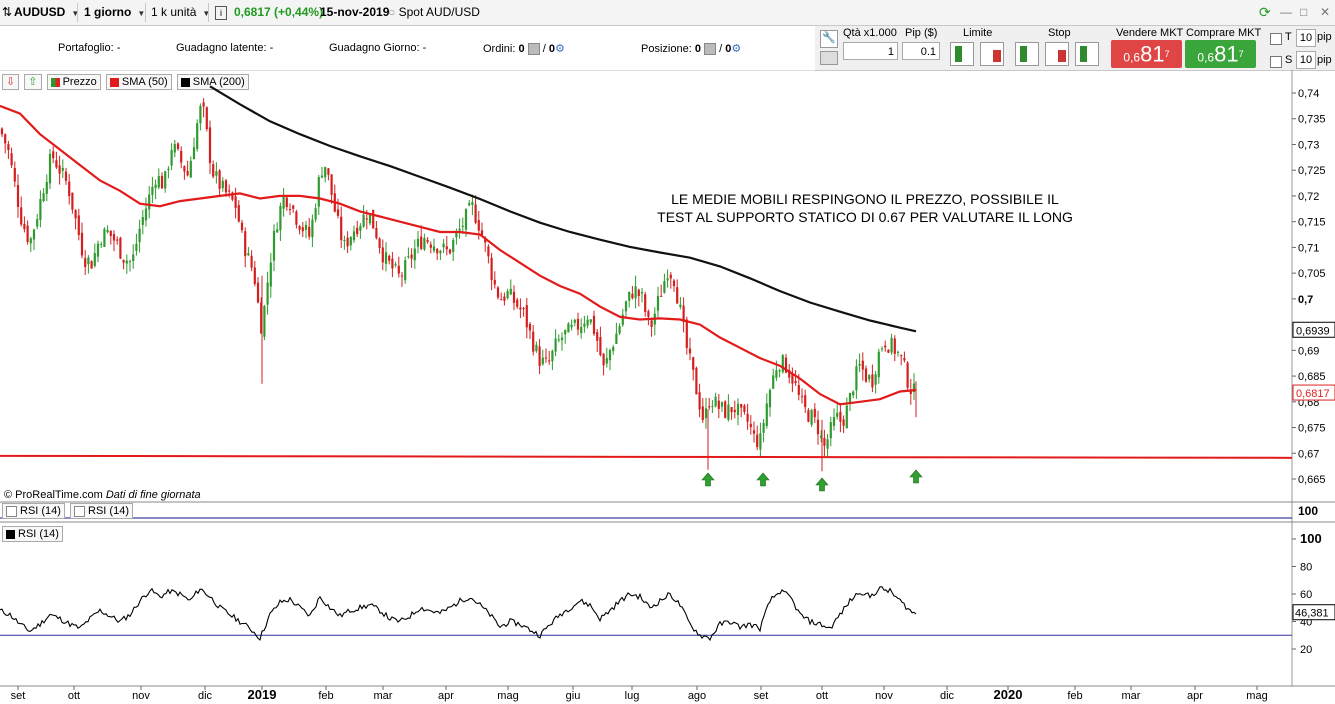 The width and height of the screenshot is (1335, 704). I want to click on rsi-last-value: 46,381, so click(1312, 614).